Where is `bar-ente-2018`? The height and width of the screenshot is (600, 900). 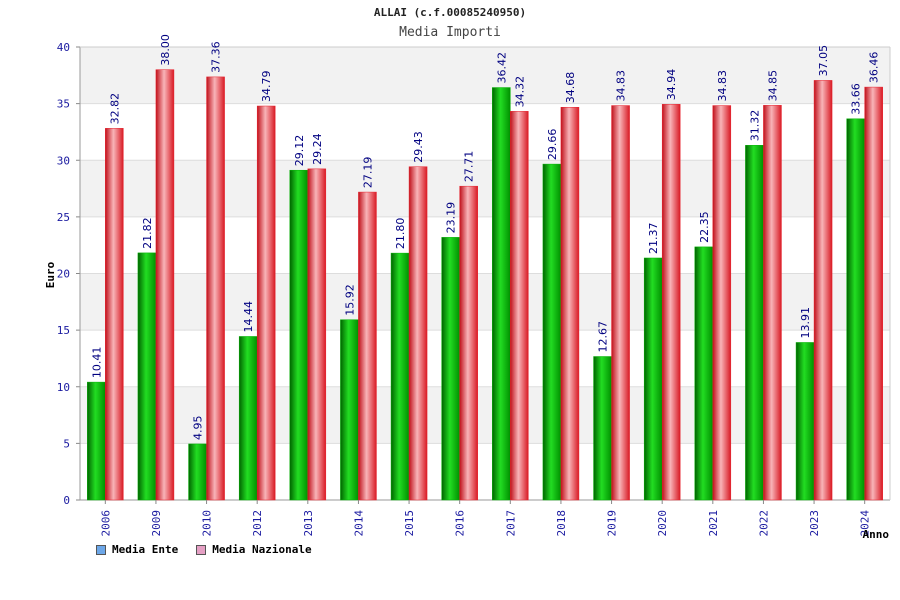
bar-ente-2018 is located at coordinates (552, 332).